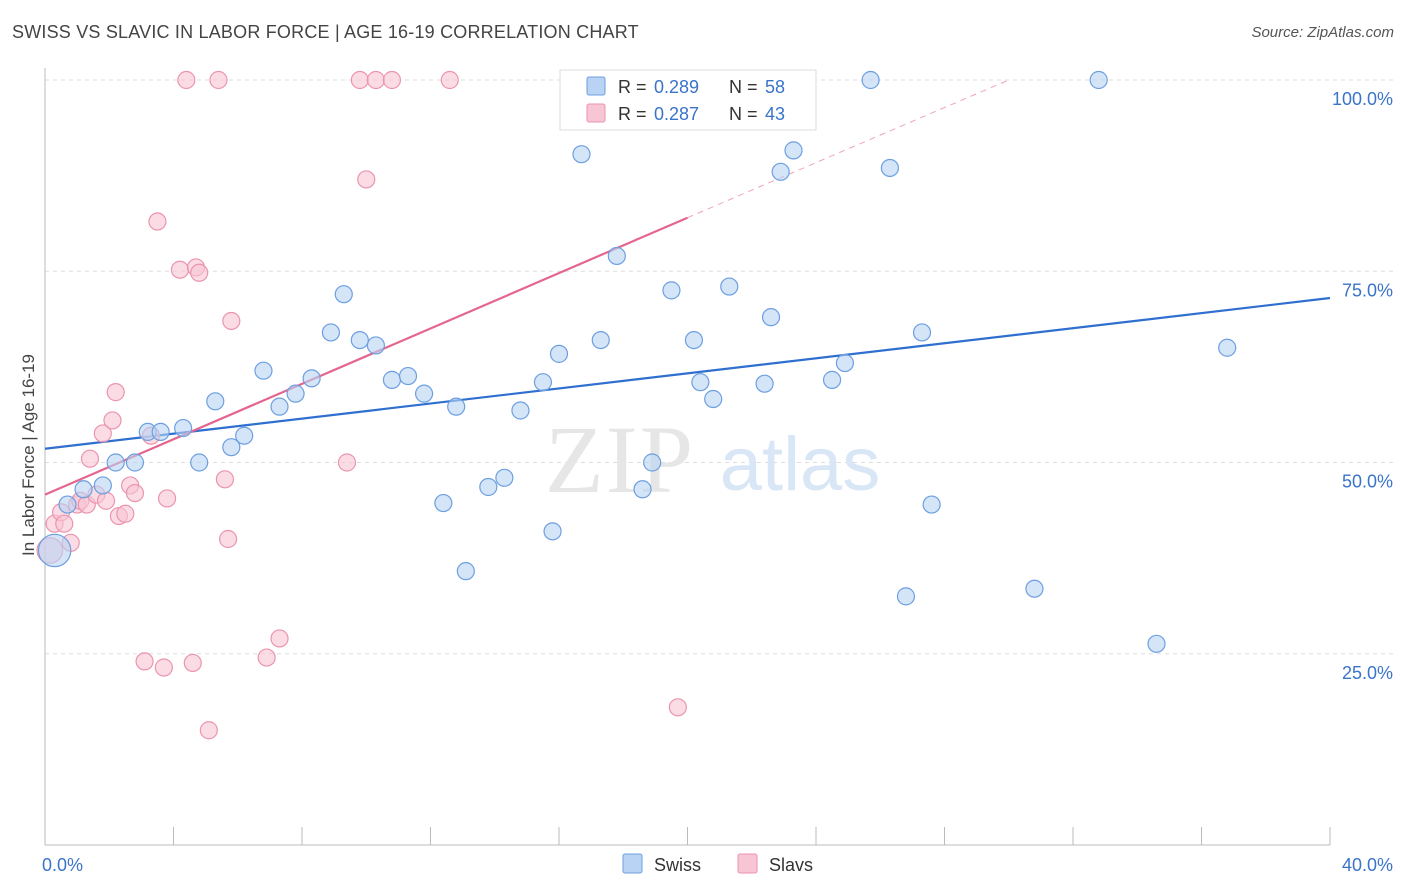 The image size is (1406, 892). What do you see at coordinates (1367, 290) in the screenshot?
I see `y-tick-label: 75.0%` at bounding box center [1367, 290].